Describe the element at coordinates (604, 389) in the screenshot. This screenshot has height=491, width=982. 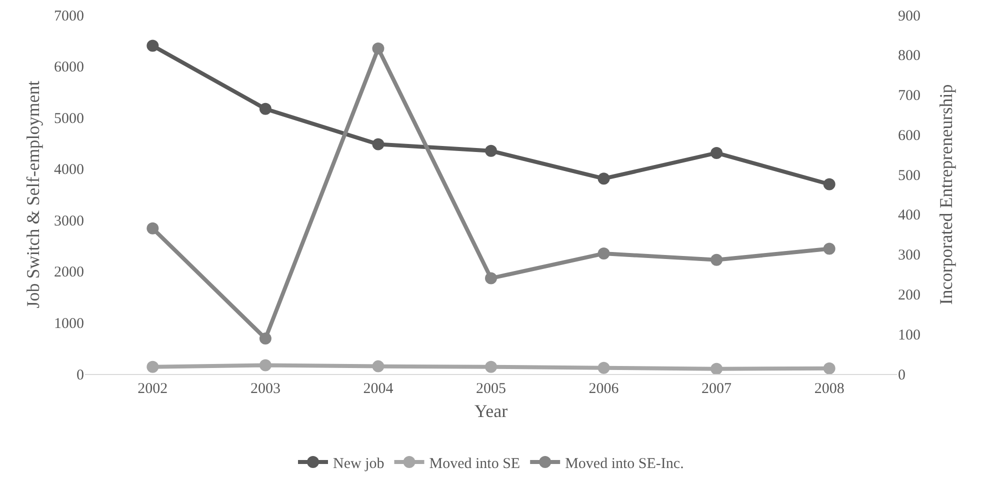
I see `x-tick-label: 2006` at that location.